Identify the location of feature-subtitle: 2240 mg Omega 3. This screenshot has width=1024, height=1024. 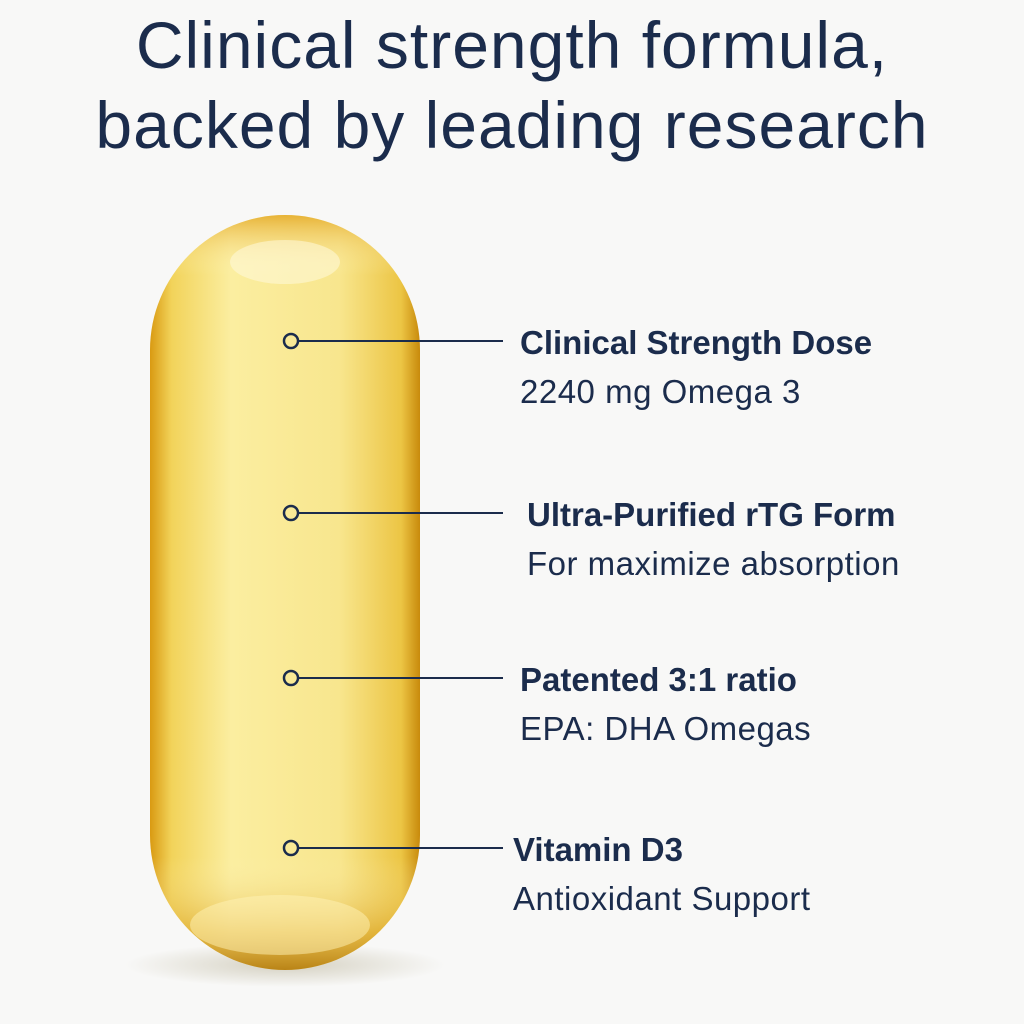
(660, 391).